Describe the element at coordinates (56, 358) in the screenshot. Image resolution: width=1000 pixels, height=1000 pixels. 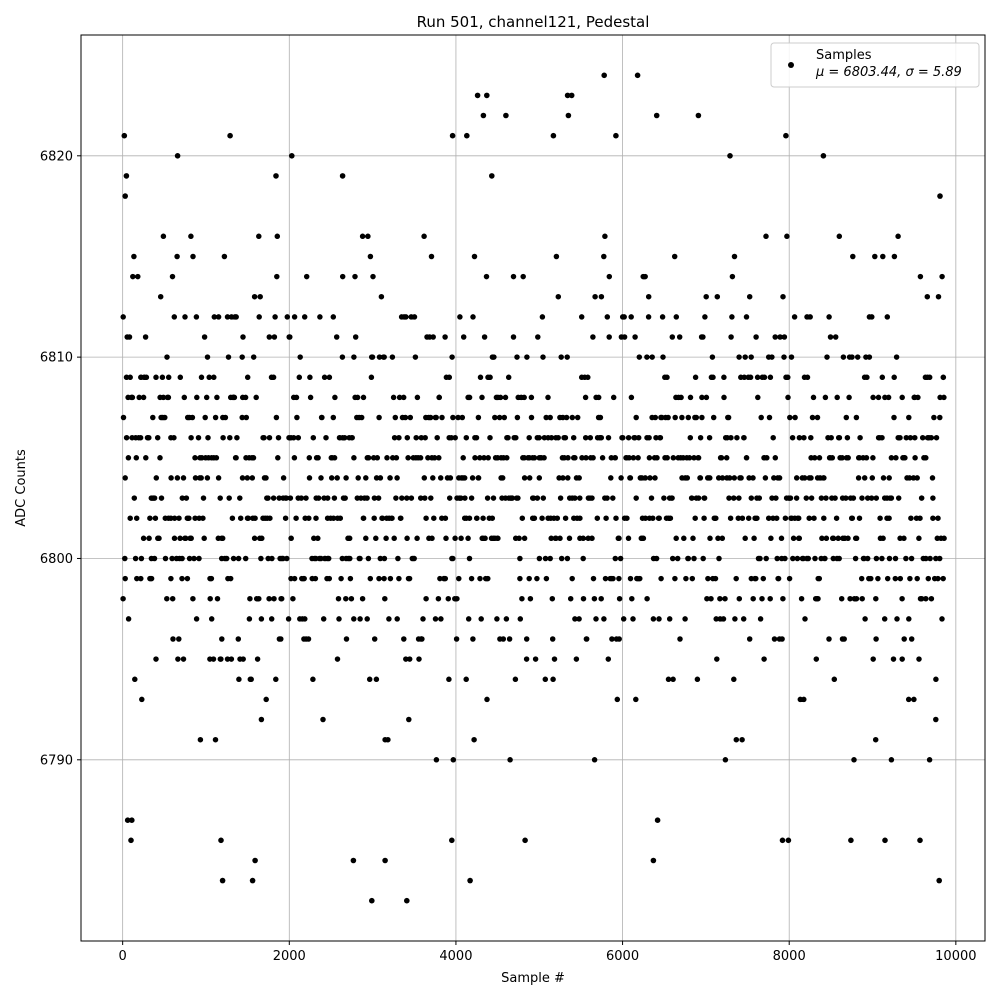
I see `y-tick-label: 6810` at that location.